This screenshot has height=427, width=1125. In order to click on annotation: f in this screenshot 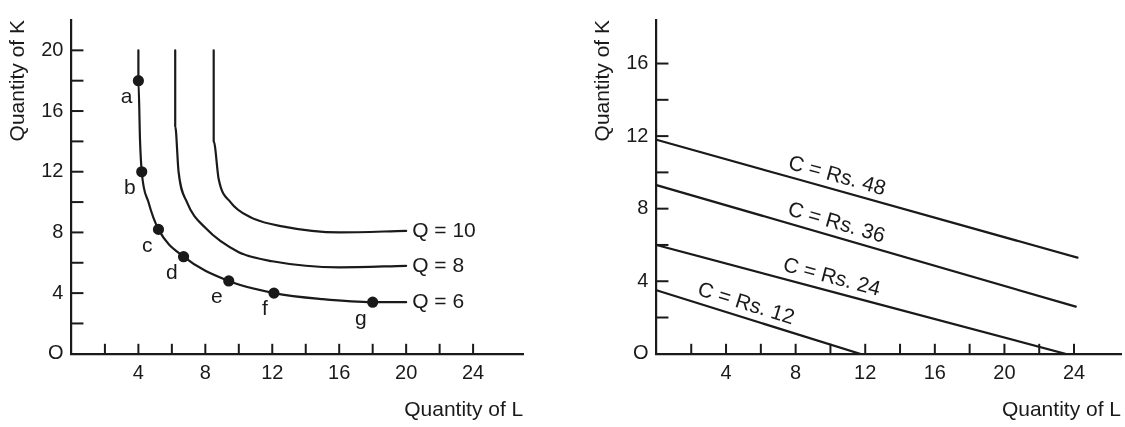, I will do `click(265, 308)`.